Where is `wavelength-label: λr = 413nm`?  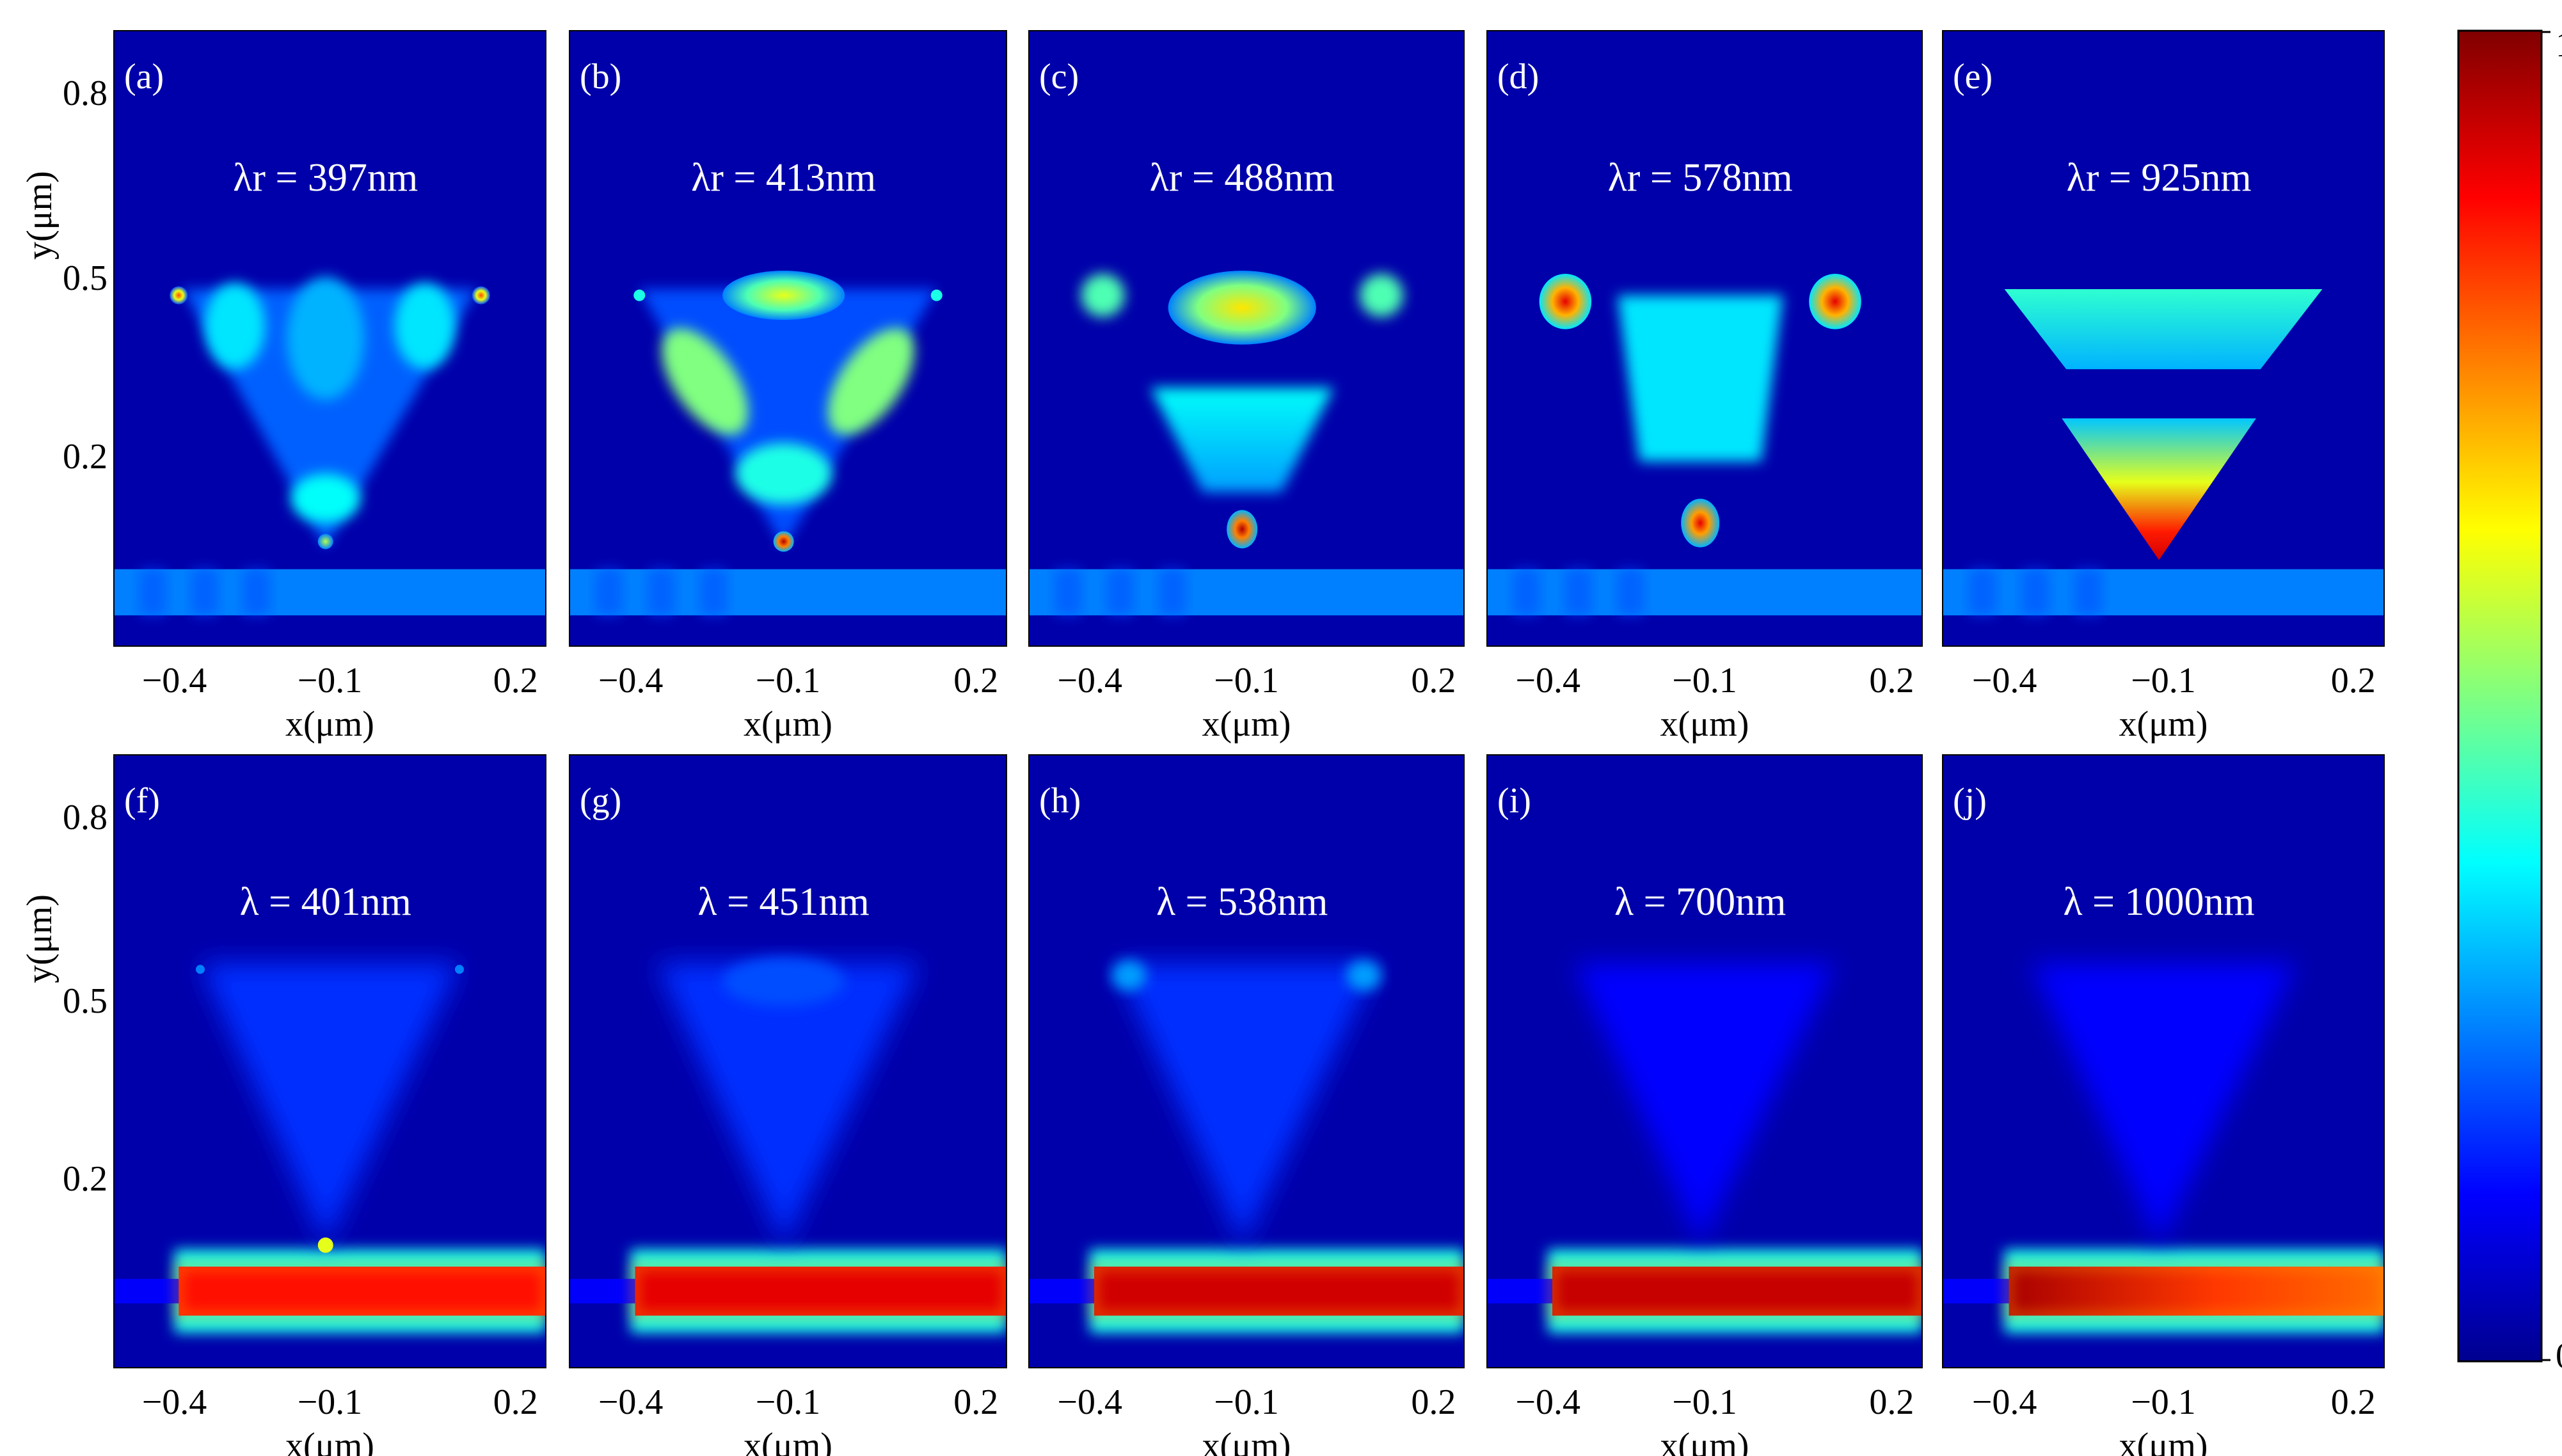 wavelength-label: λr = 413nm is located at coordinates (783, 178).